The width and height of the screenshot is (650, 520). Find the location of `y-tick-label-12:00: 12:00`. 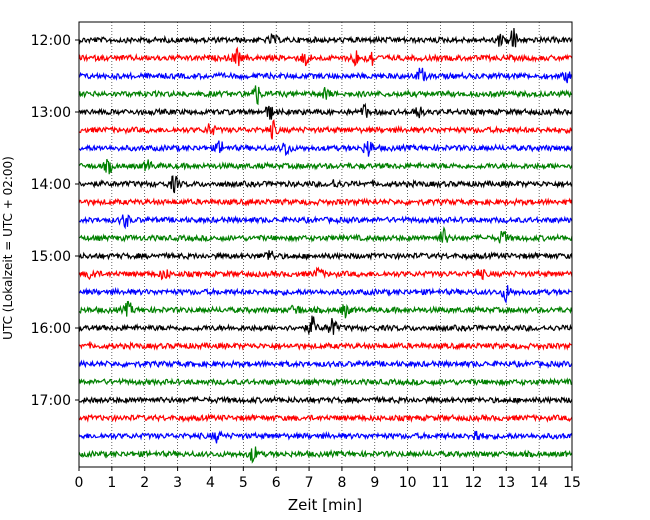

y-tick-label-12:00: 12:00 is located at coordinates (51, 41).